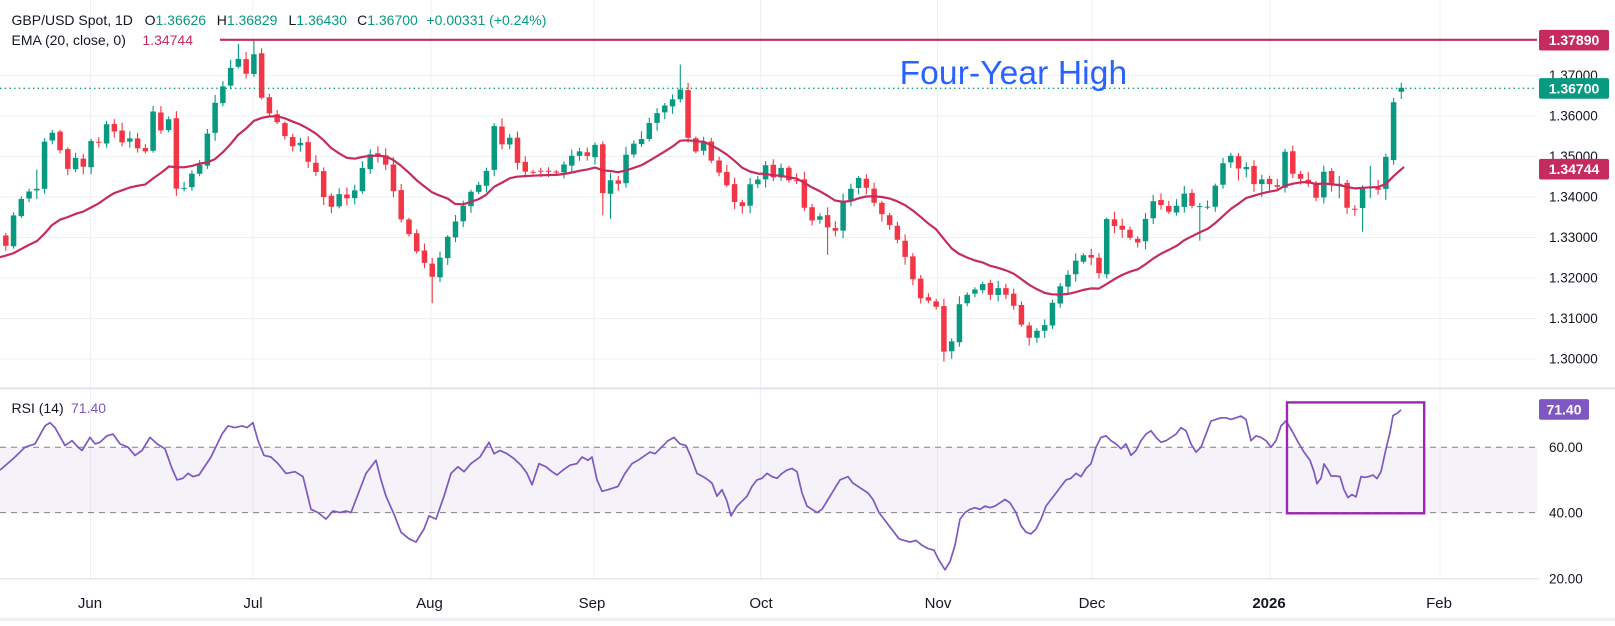  What do you see at coordinates (1573, 237) in the screenshot?
I see `svg-text: 1.33000` at bounding box center [1573, 237].